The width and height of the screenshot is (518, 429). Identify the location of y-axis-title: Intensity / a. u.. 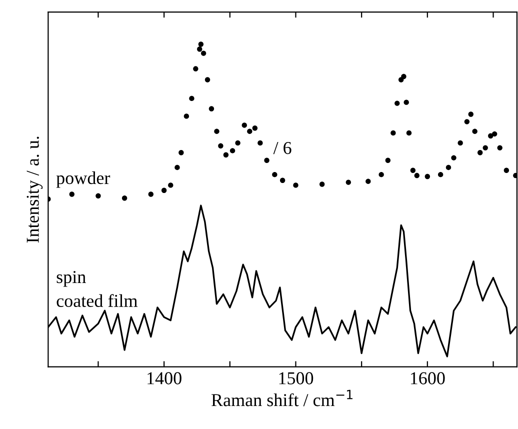
(34, 189).